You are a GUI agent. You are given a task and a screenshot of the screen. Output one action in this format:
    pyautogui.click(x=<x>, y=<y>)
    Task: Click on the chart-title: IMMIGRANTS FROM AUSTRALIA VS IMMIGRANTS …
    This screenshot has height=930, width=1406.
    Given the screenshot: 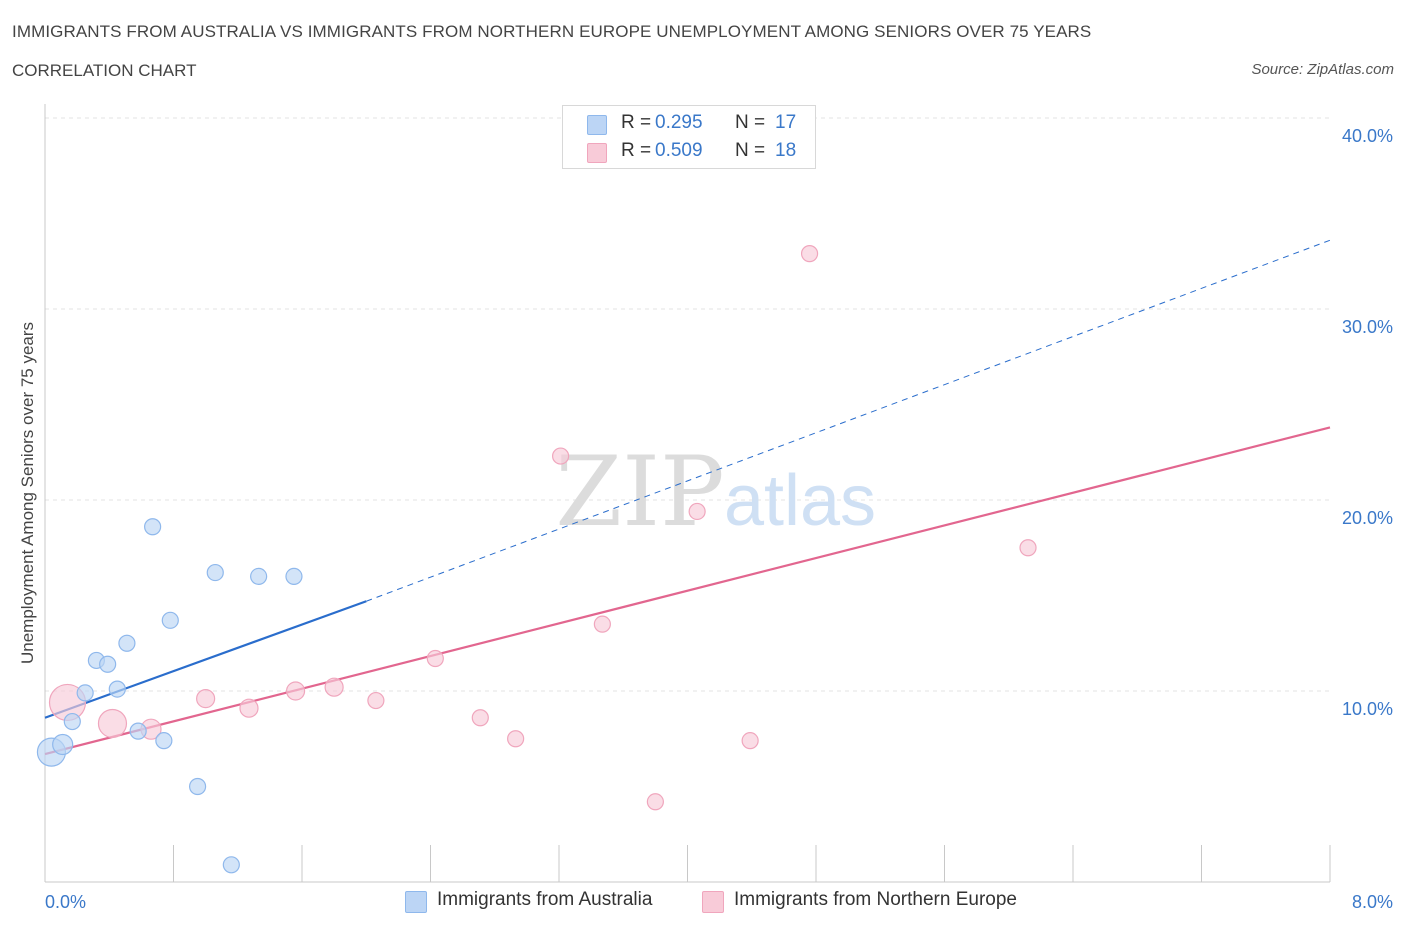 What is the action you would take?
    pyautogui.click(x=552, y=31)
    